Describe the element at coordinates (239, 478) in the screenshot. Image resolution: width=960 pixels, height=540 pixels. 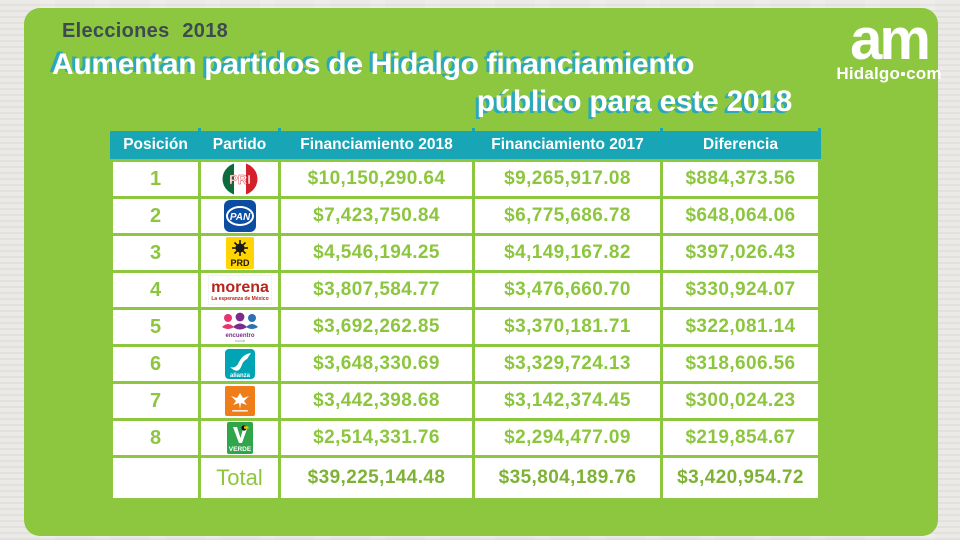
I see `total-label: Total` at that location.